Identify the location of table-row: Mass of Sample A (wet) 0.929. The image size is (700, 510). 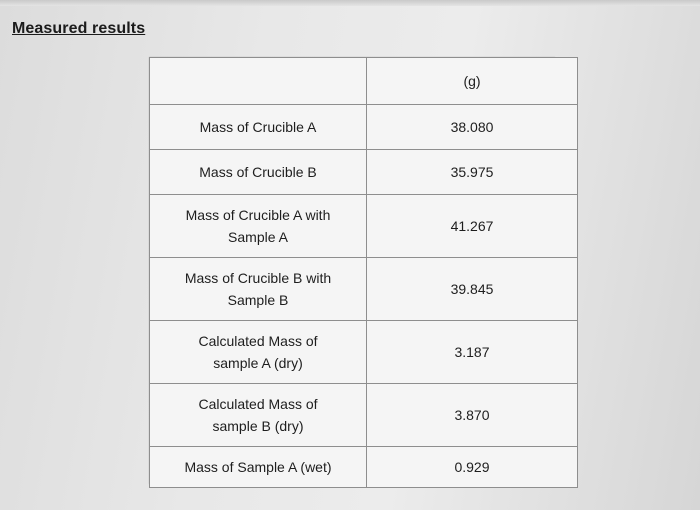
(363, 467).